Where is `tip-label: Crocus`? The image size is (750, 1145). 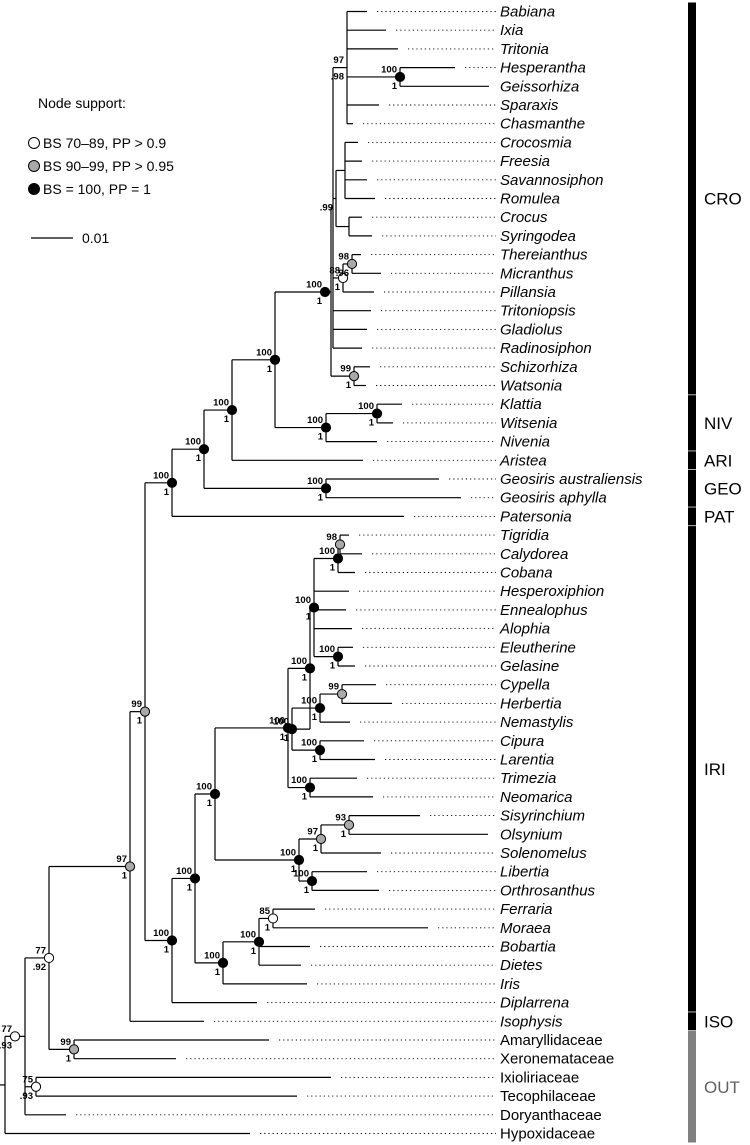
tip-label: Crocus is located at coordinates (524, 217).